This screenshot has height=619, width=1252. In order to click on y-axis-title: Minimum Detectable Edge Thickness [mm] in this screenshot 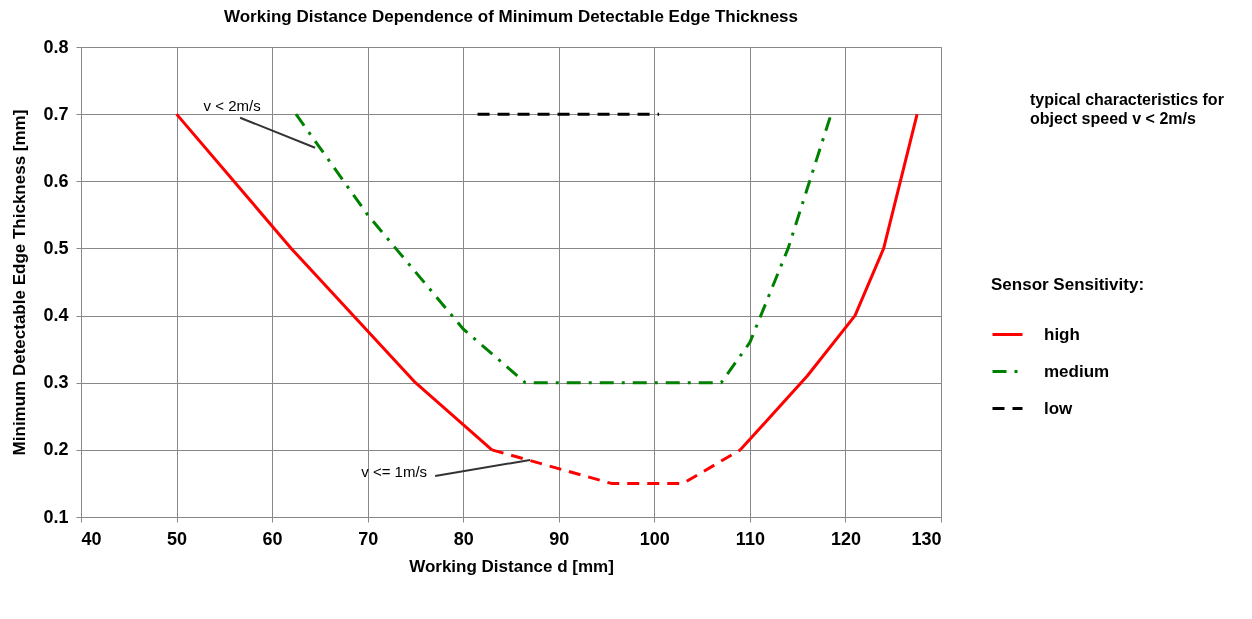, I will do `click(20, 282)`.